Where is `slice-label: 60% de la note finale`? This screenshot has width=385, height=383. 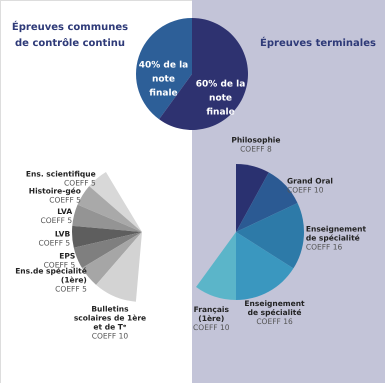
slice-label: 60% de la note finale is located at coordinates (221, 98).